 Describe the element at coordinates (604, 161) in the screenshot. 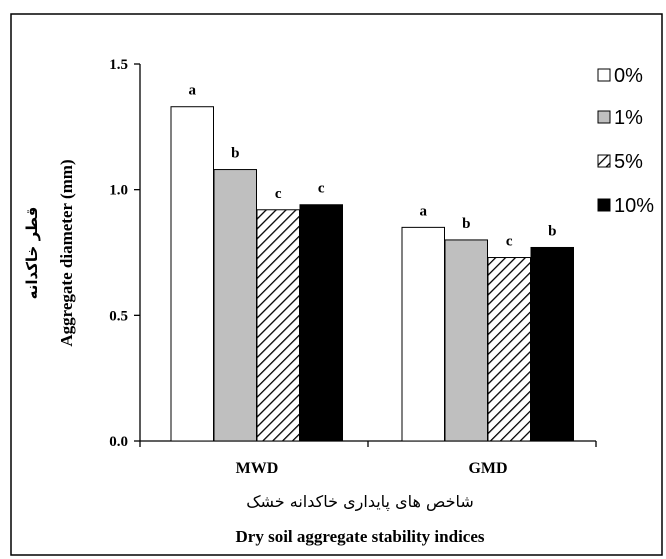

I see `legend-swatch-5pct` at that location.